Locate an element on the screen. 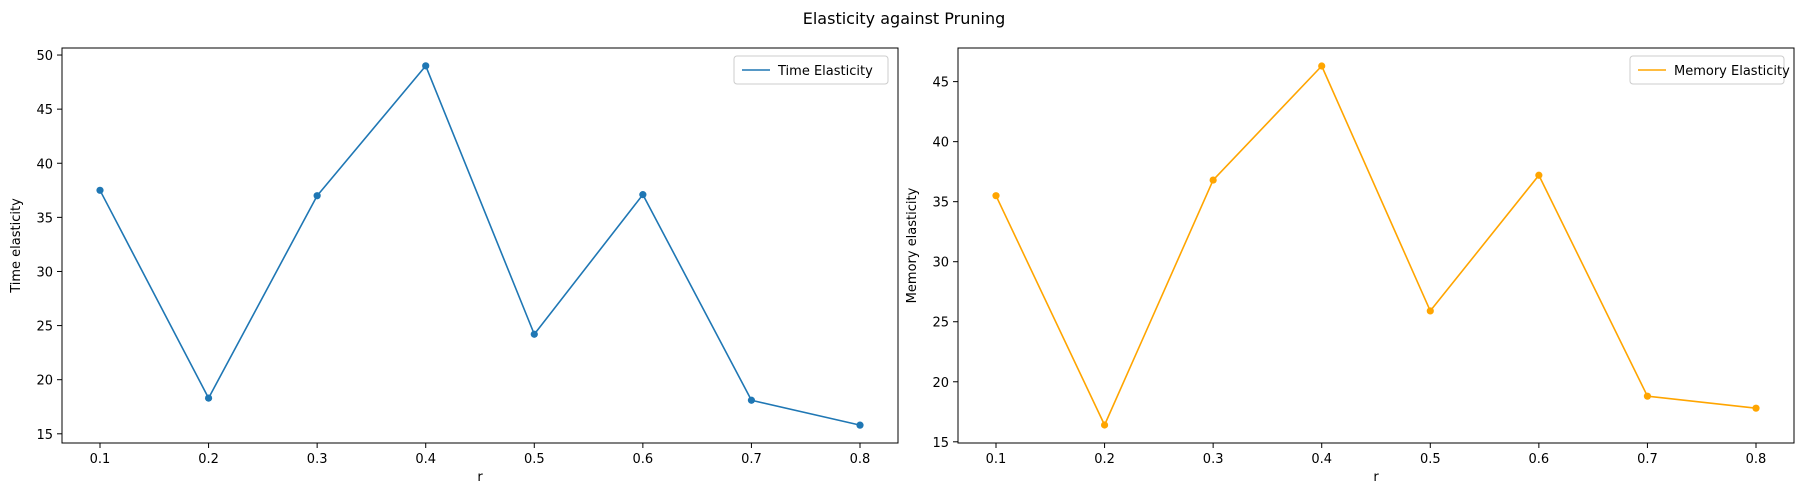 The image size is (1800, 500). legend-label: Memory Elasticity is located at coordinates (1732, 71).